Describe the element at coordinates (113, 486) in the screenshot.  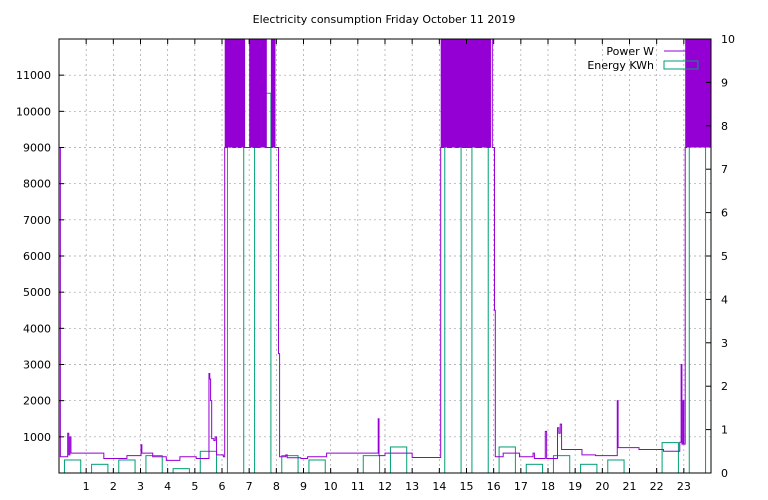
I see `x-tick-label: 2` at that location.